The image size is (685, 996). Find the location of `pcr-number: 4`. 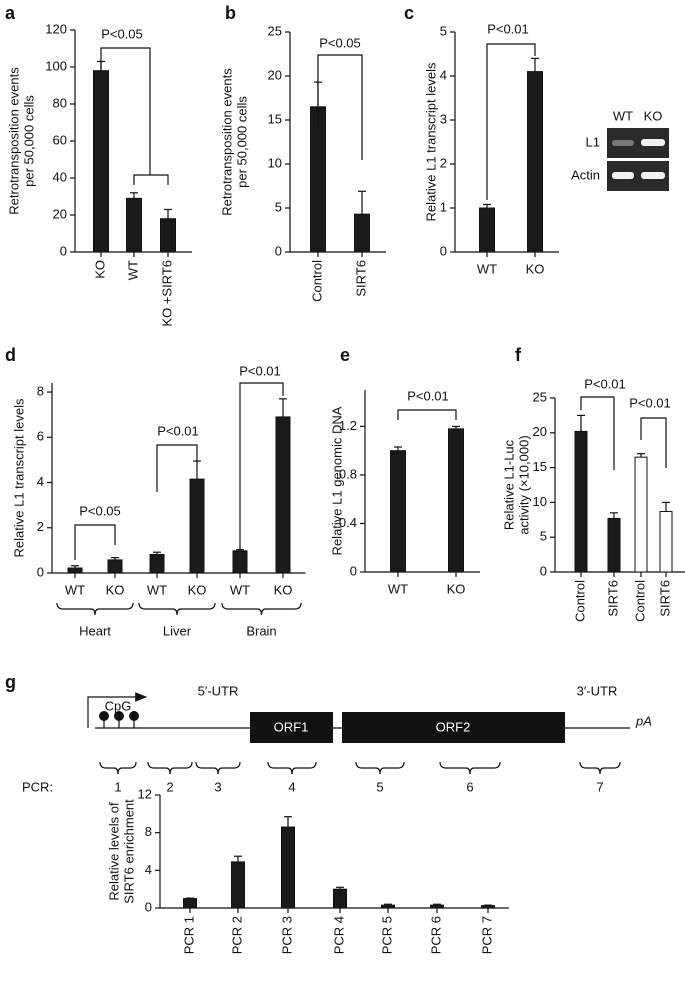

pcr-number: 4 is located at coordinates (291, 786).